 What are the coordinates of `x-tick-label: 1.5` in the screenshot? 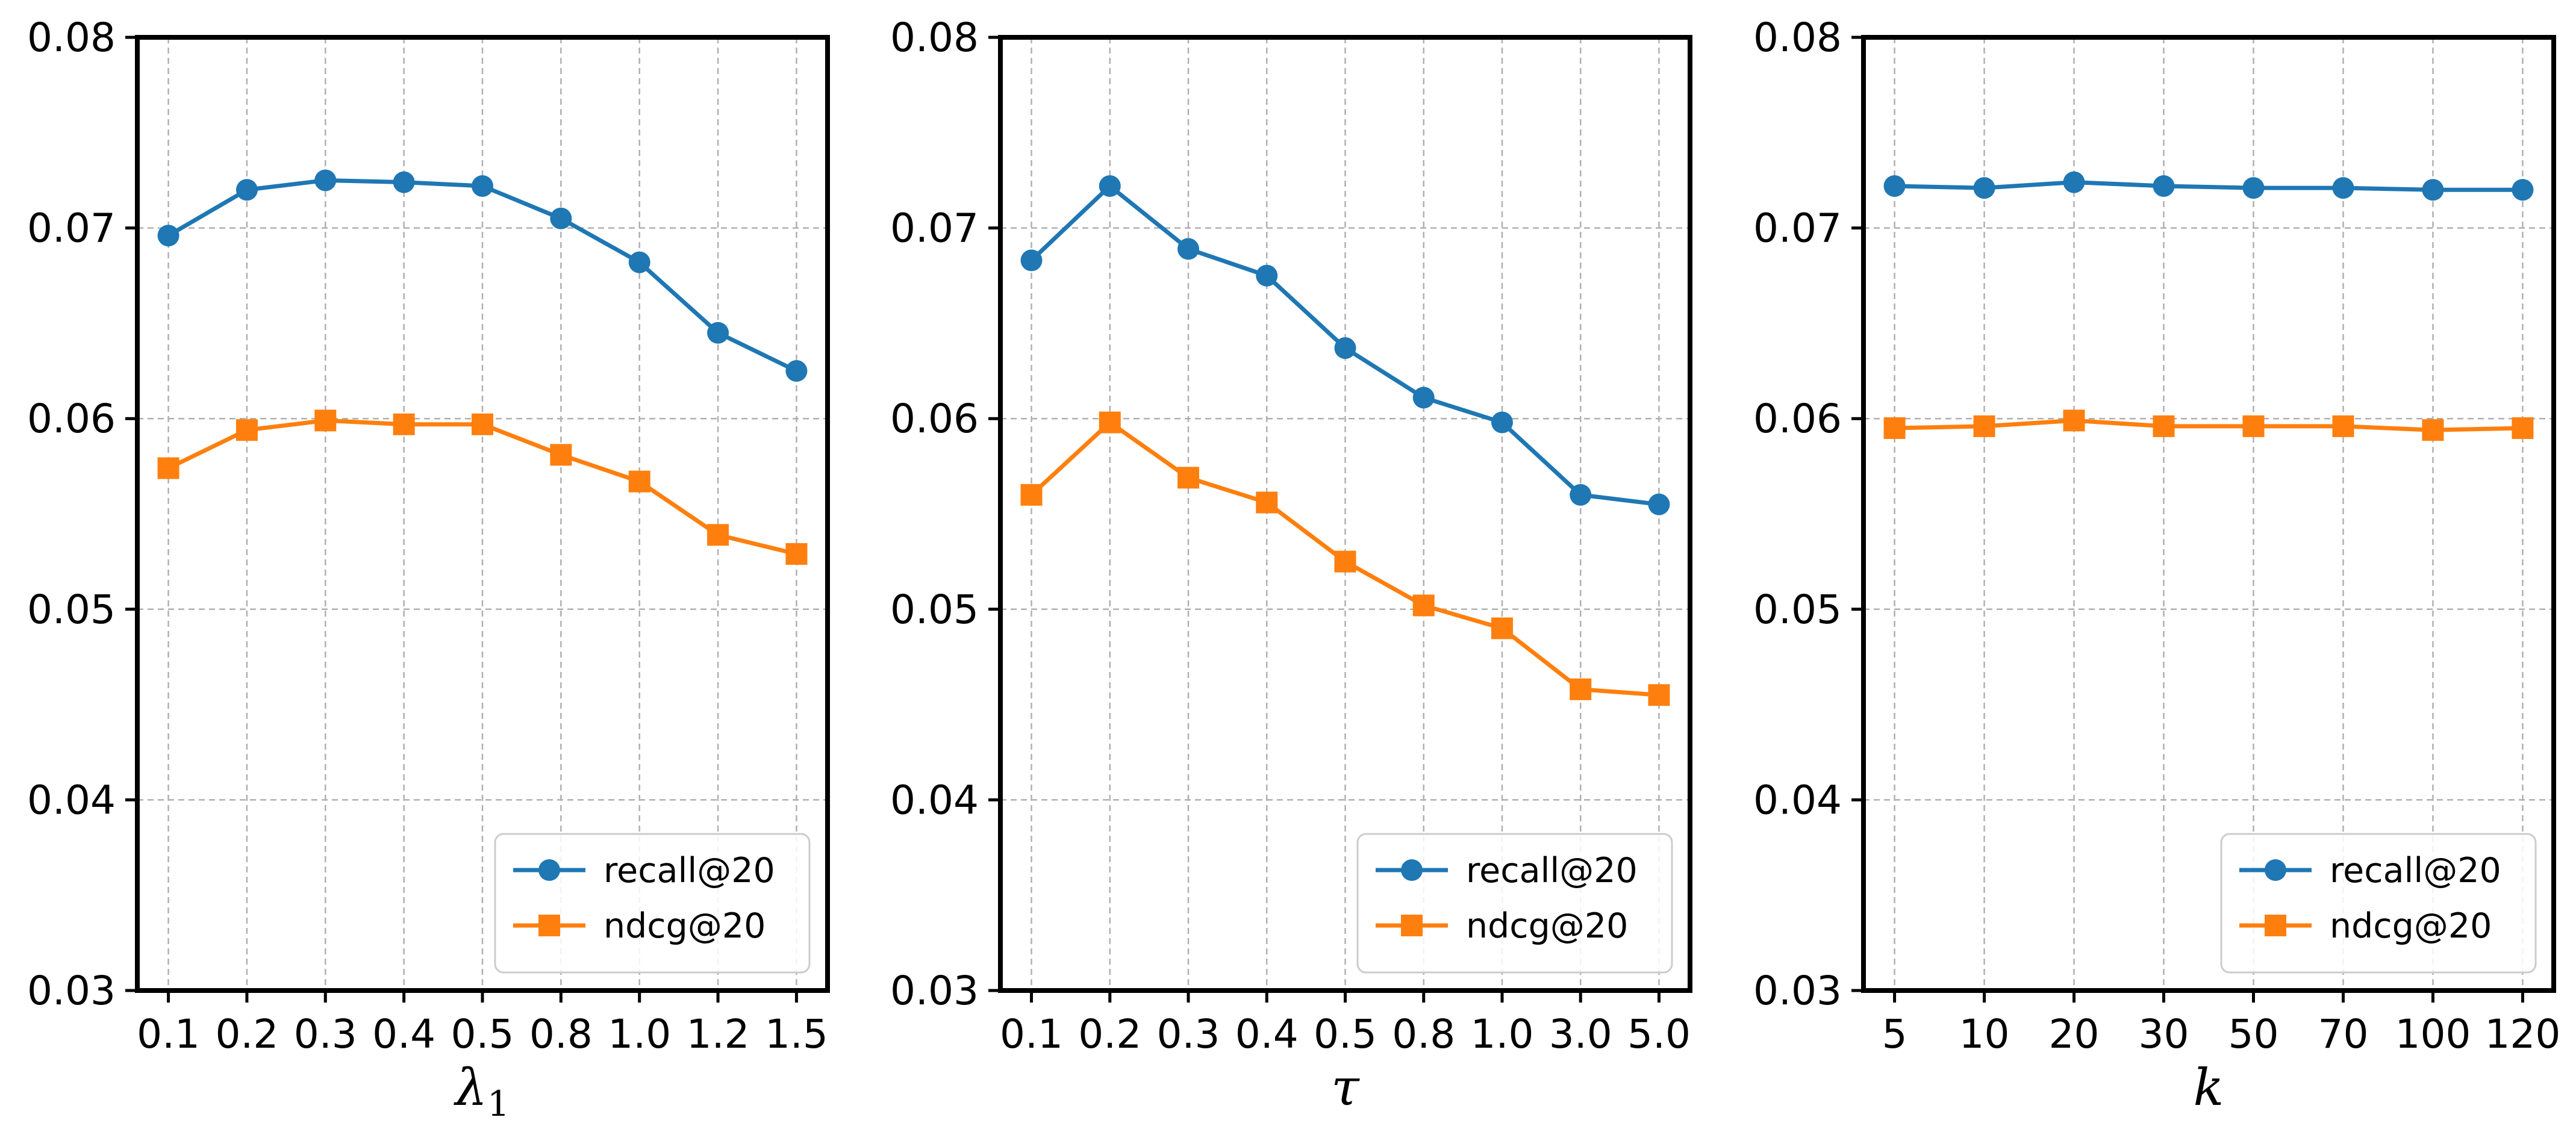 It's located at (796, 1034).